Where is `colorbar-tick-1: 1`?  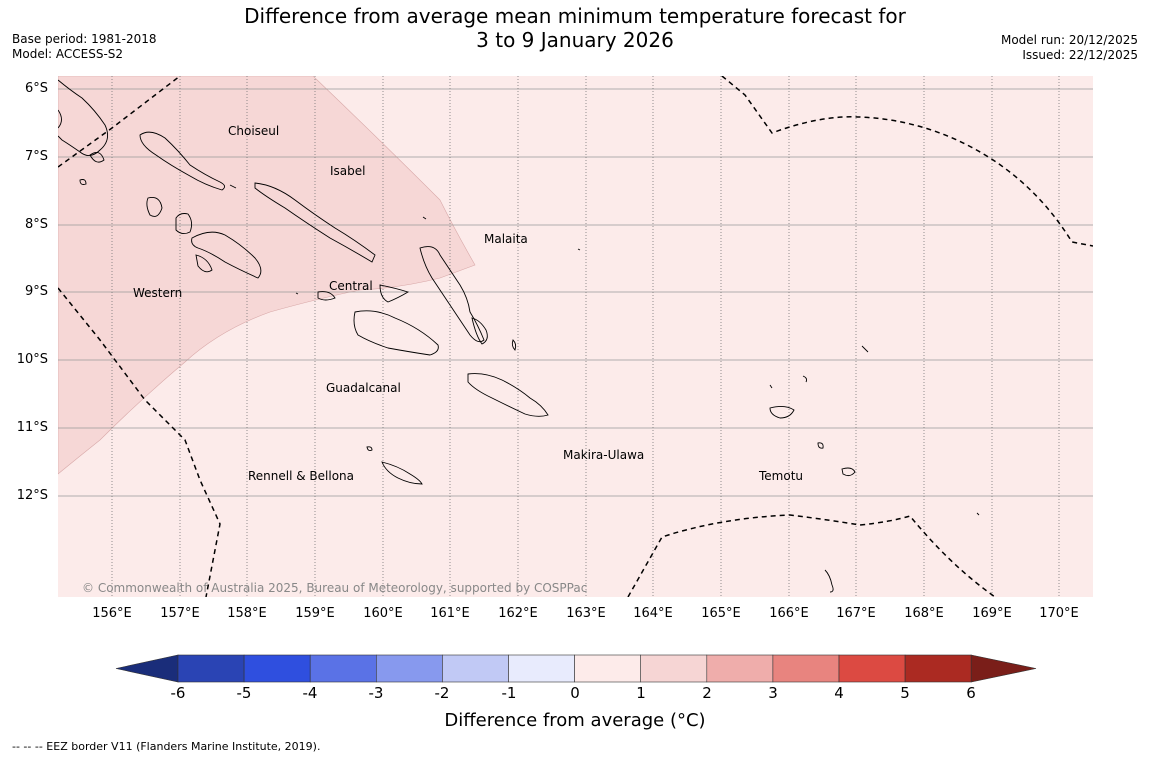 colorbar-tick-1: 1 is located at coordinates (641, 693).